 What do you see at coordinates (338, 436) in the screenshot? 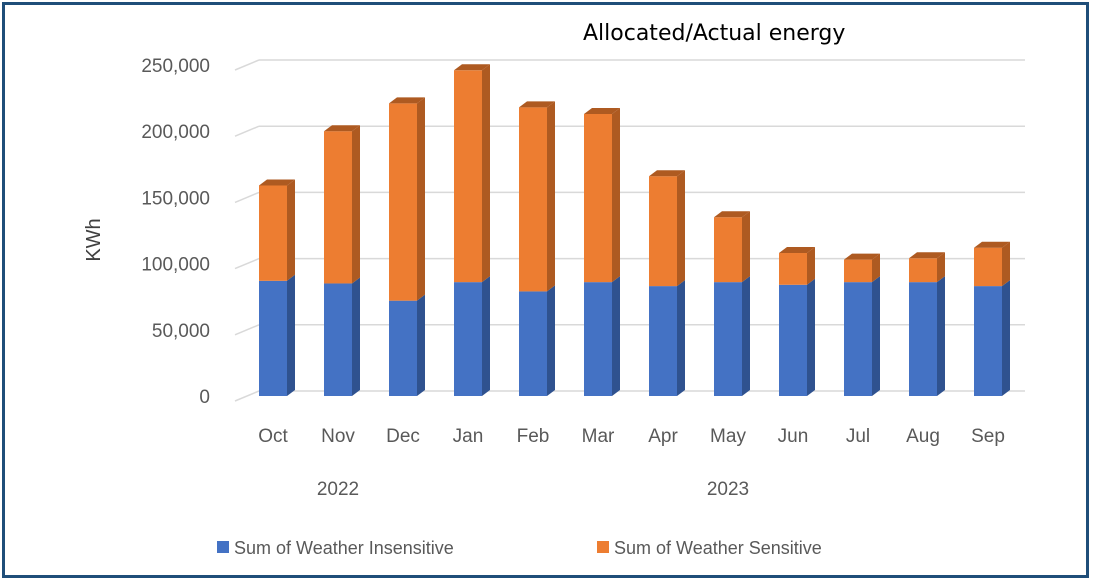
I see `x-tick-label: Nov` at bounding box center [338, 436].